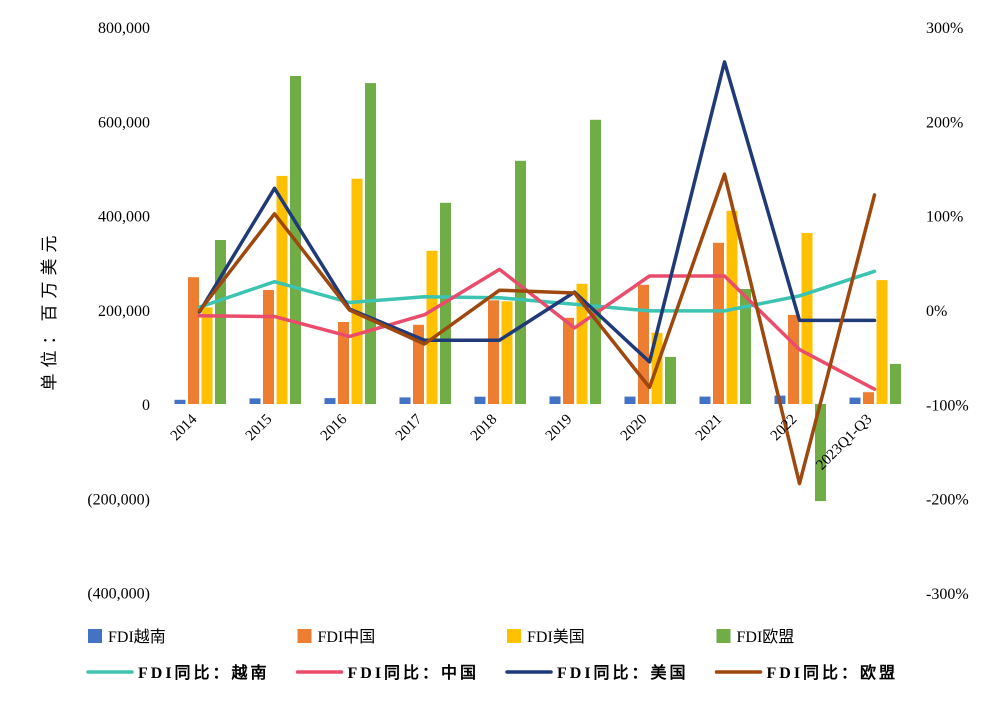 This screenshot has height=707, width=1000. I want to click on y-tick-label: 200,000, so click(124, 311).